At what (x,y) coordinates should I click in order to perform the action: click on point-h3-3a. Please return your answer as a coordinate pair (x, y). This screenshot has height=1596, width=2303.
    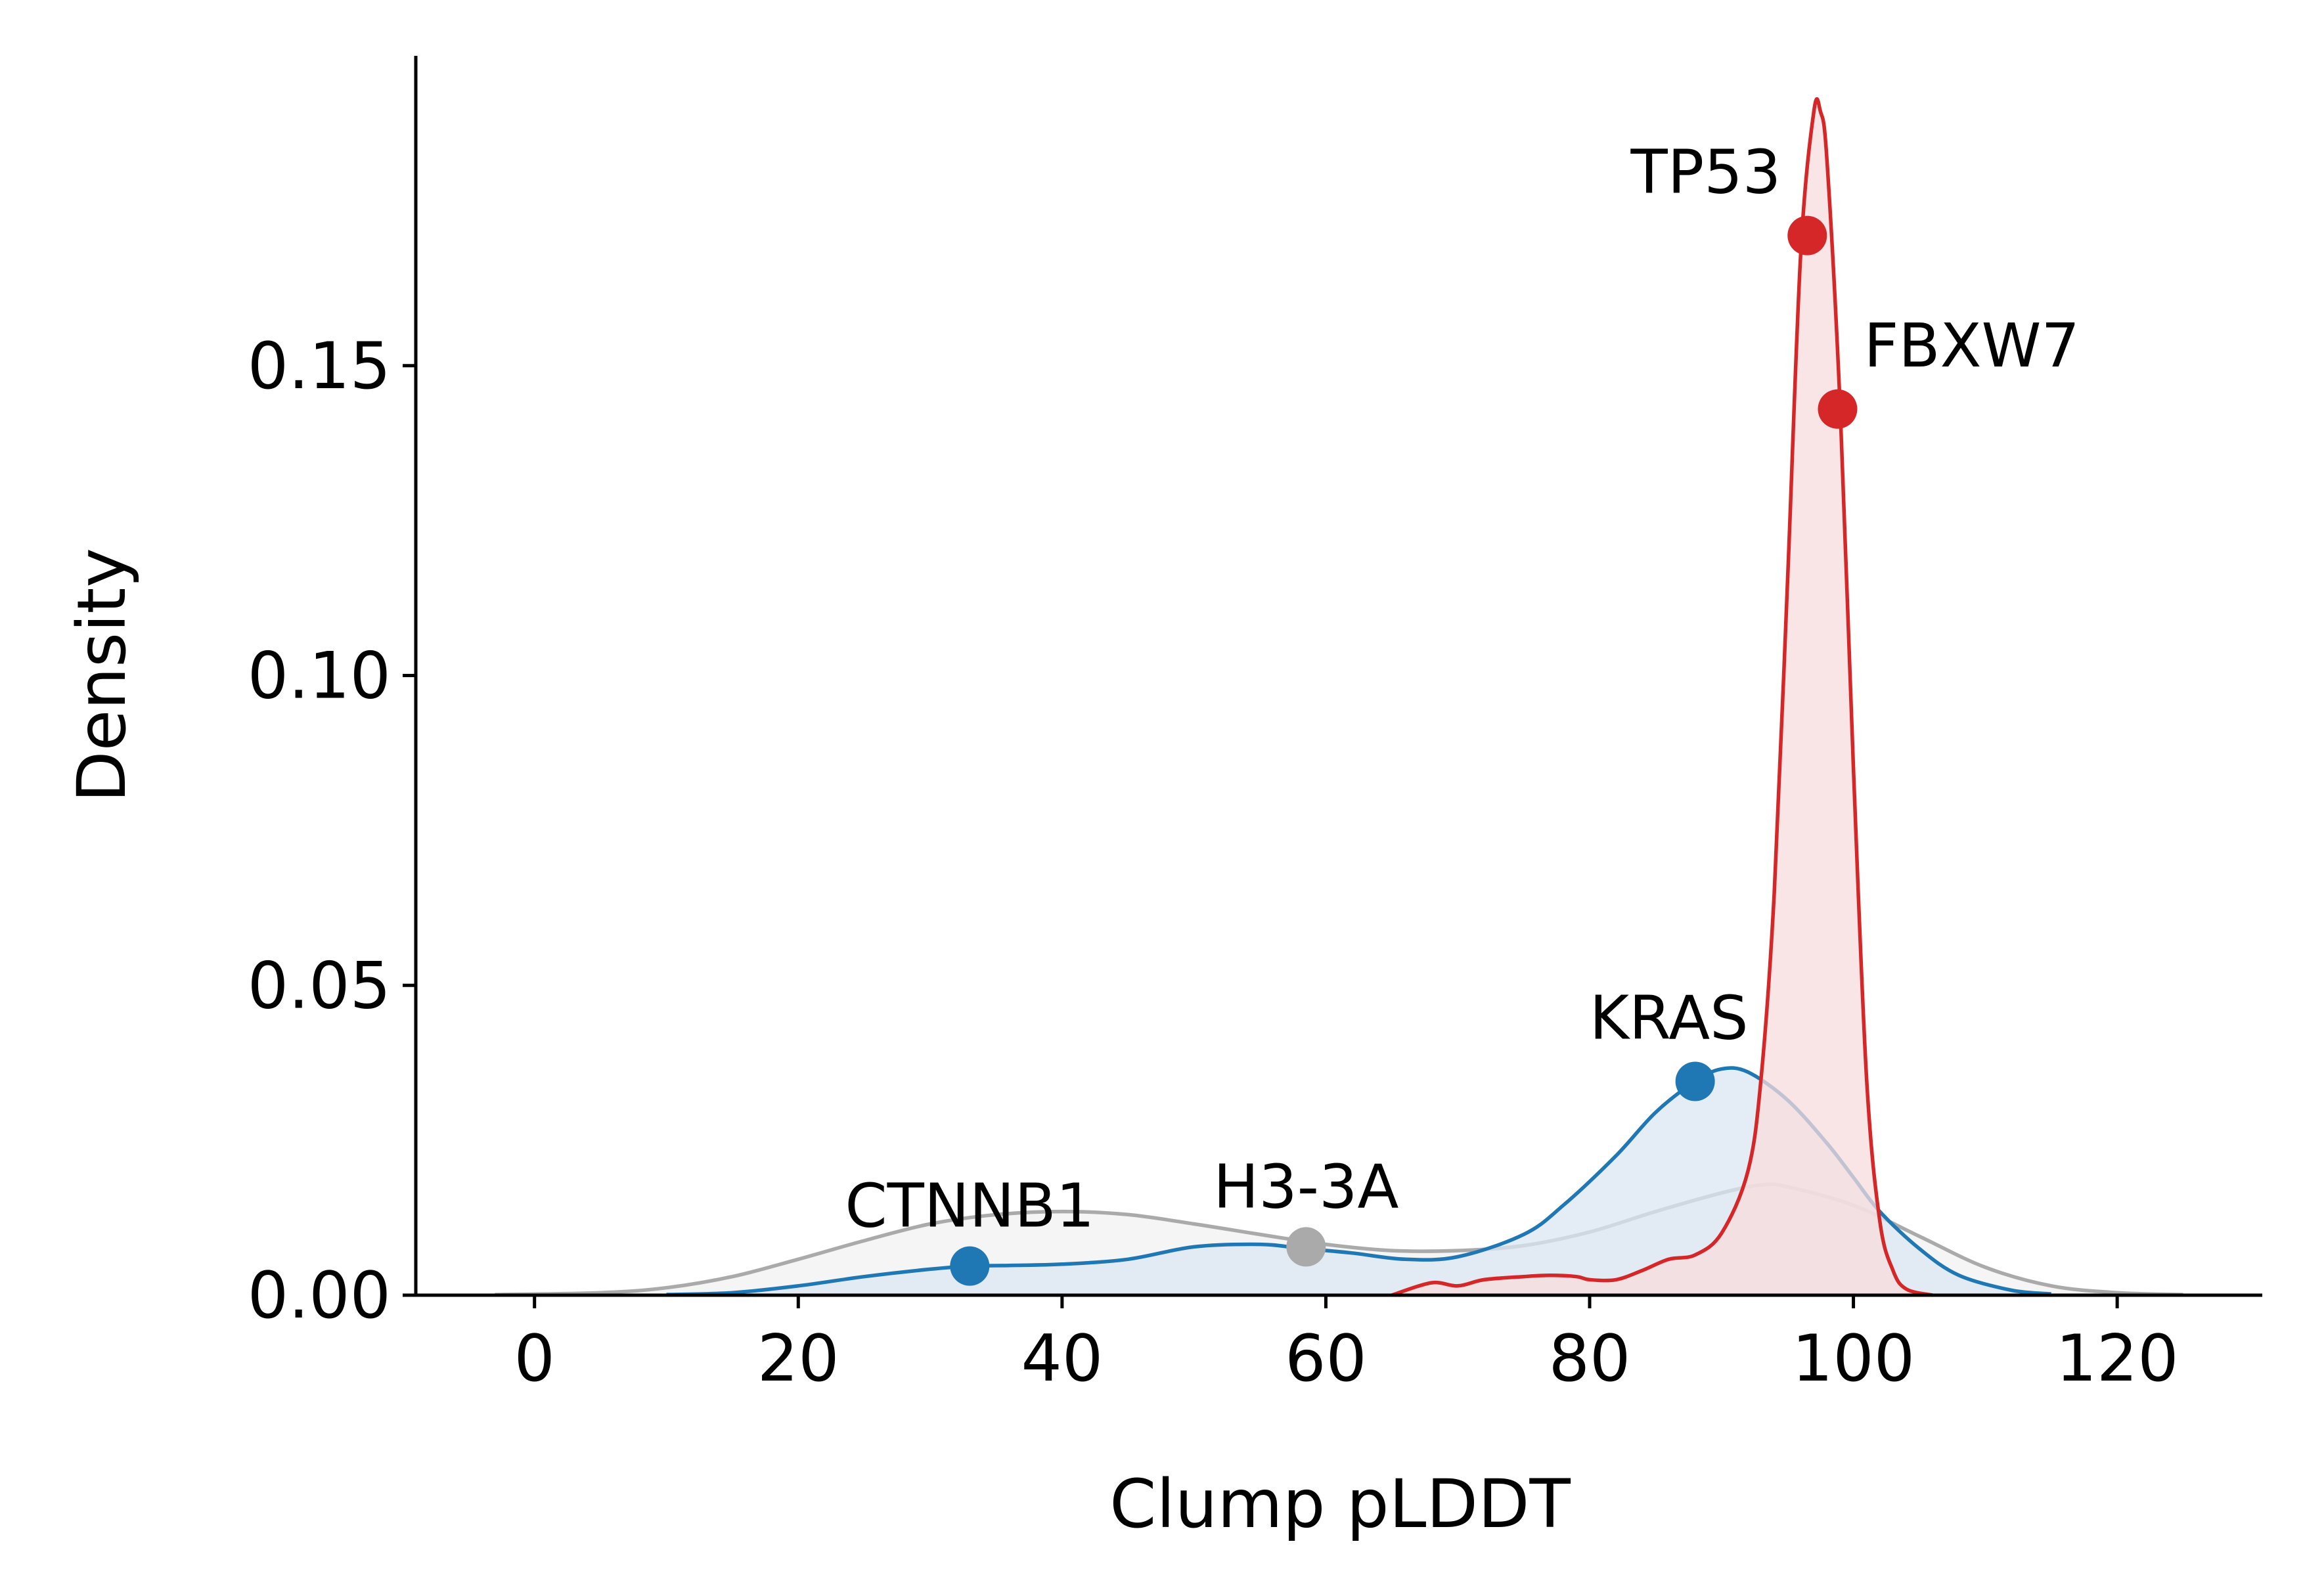
    Looking at the image, I should click on (1306, 1247).